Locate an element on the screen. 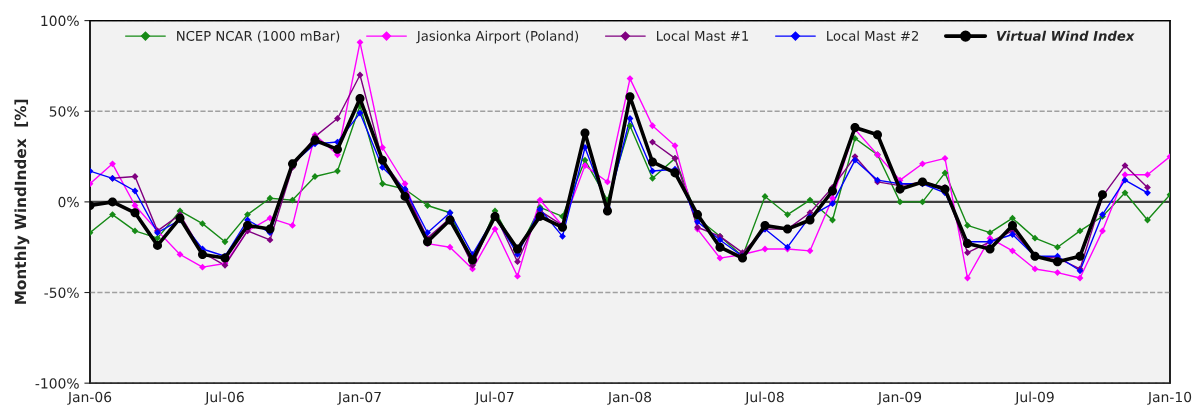  x-tick-label: Jan-10 is located at coordinates (1169, 398).